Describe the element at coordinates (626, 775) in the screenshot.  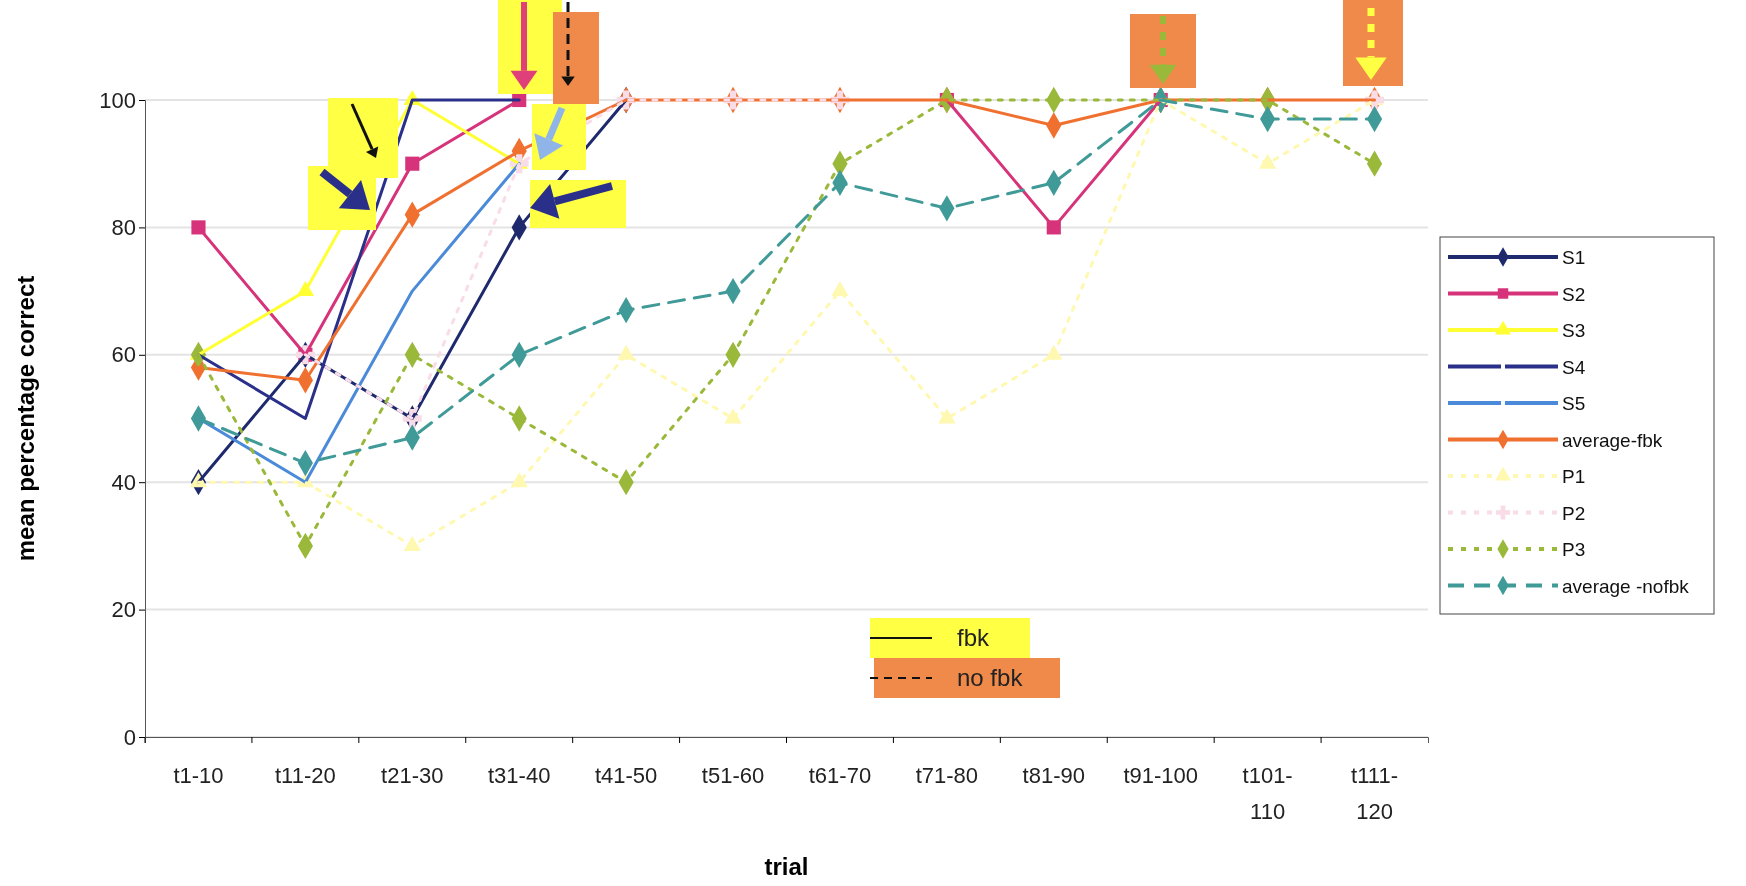
I see `x-tick-label: t41-50` at that location.